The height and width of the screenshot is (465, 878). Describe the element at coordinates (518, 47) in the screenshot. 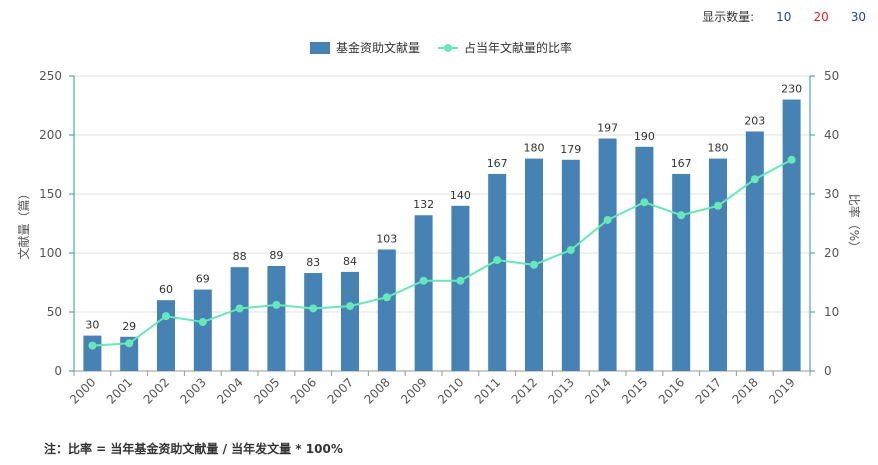

I see `legend-label-line: 占当年文献量的比率` at that location.